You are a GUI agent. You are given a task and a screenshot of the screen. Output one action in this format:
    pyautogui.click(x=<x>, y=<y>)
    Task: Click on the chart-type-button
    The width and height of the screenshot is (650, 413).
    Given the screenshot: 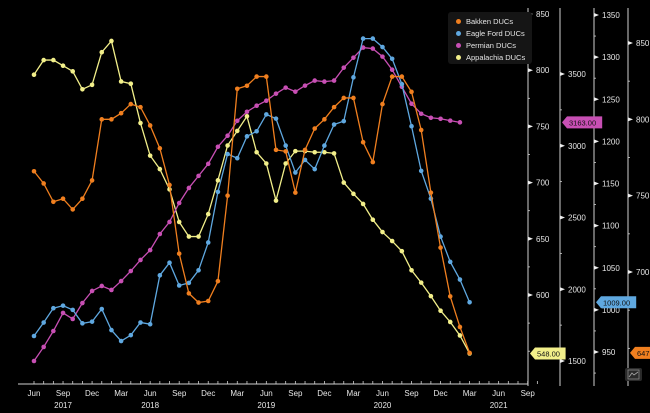 What is the action you would take?
    pyautogui.click(x=633, y=374)
    